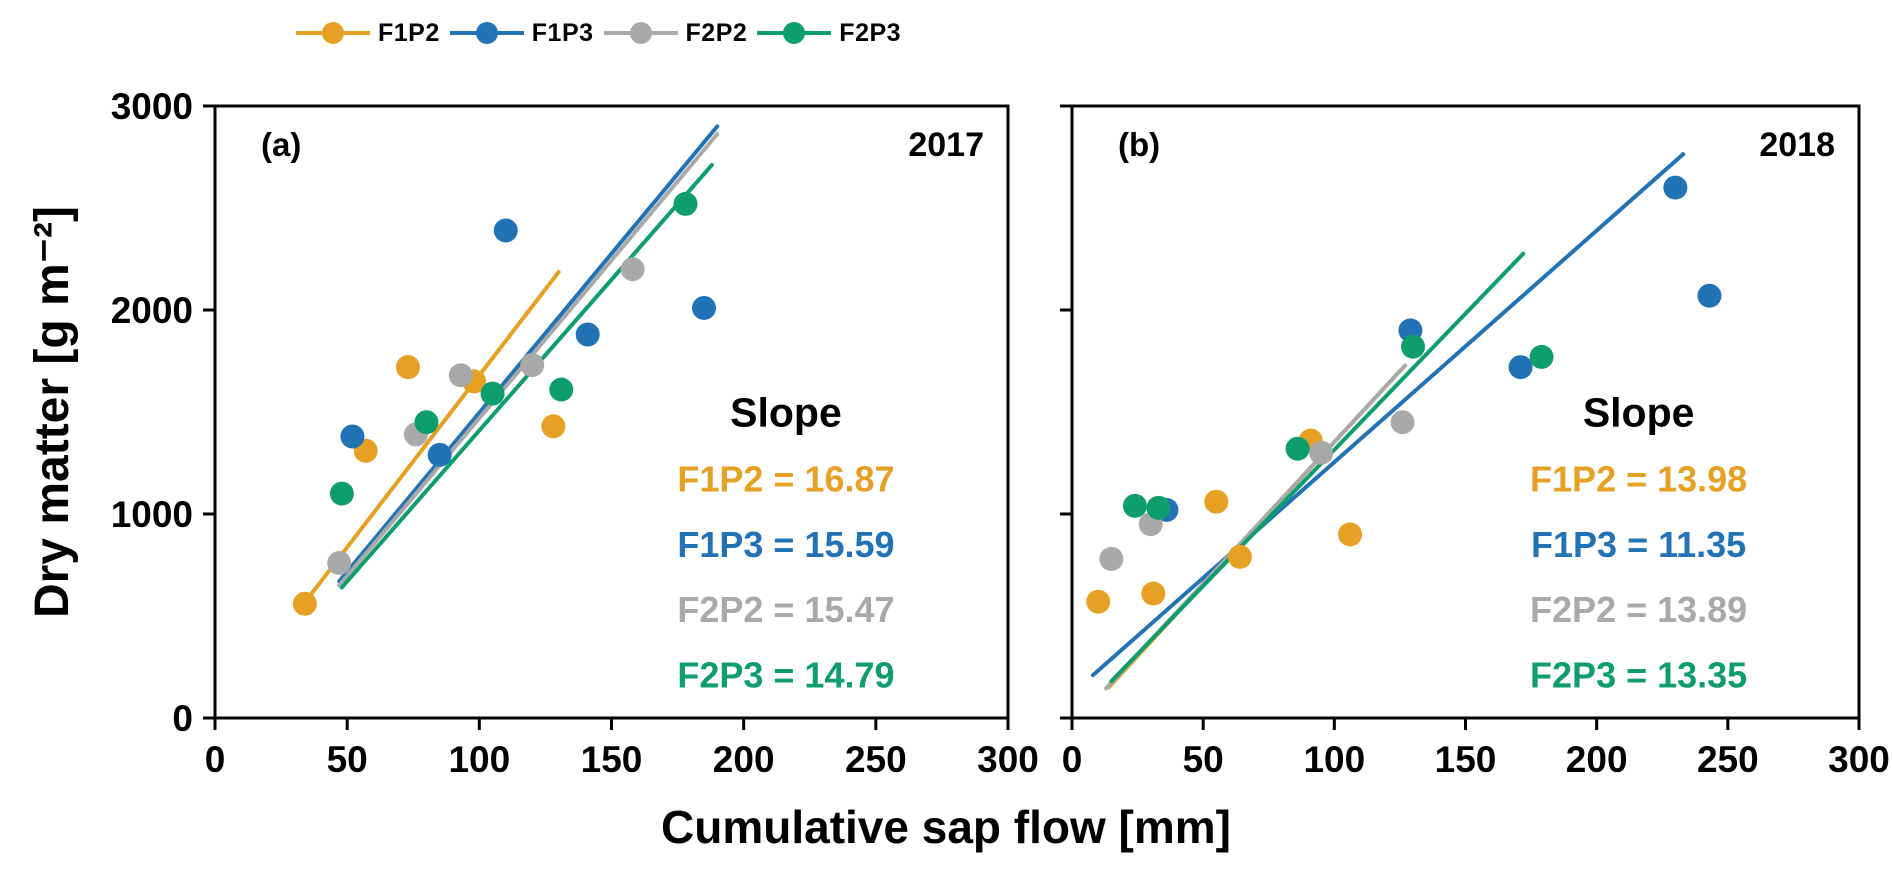  I want to click on legend-item-F1P3: F1P3, so click(521, 33).